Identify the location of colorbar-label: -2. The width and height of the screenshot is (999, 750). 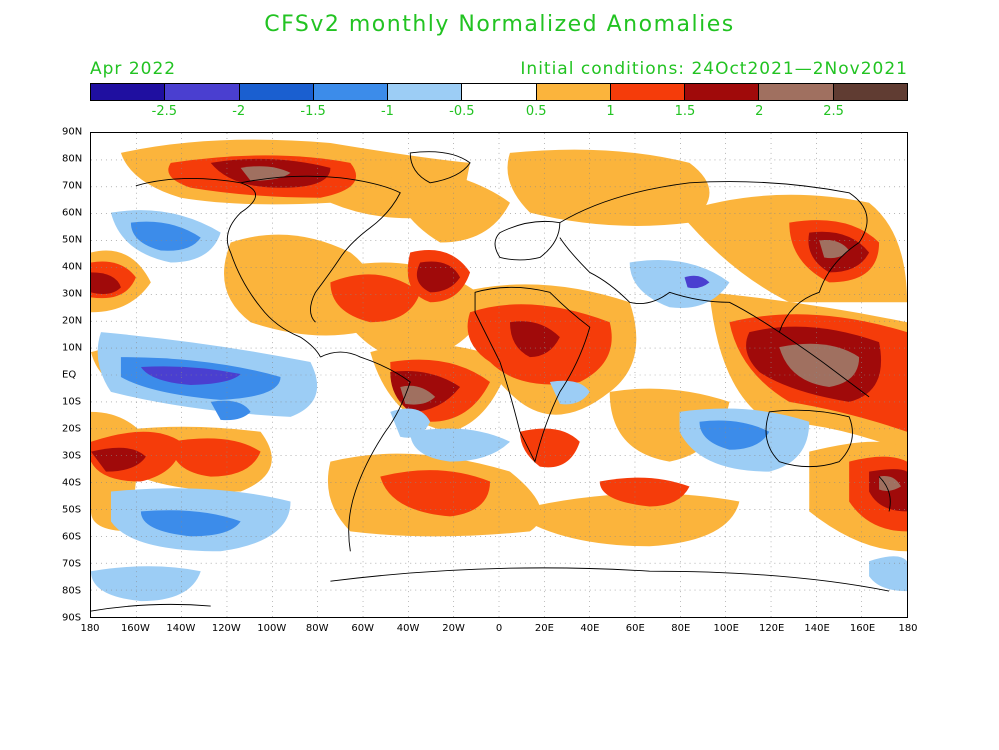
(239, 111).